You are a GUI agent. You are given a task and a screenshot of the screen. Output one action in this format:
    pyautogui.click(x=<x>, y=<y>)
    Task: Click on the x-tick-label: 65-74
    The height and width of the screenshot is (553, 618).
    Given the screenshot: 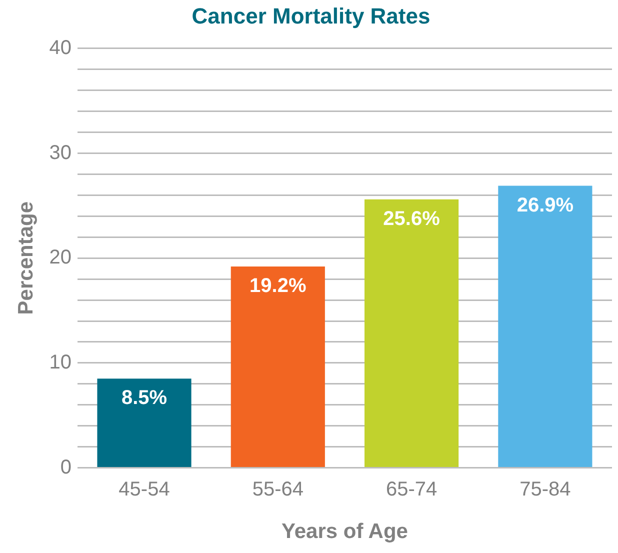 What is the action you would take?
    pyautogui.click(x=412, y=489)
    